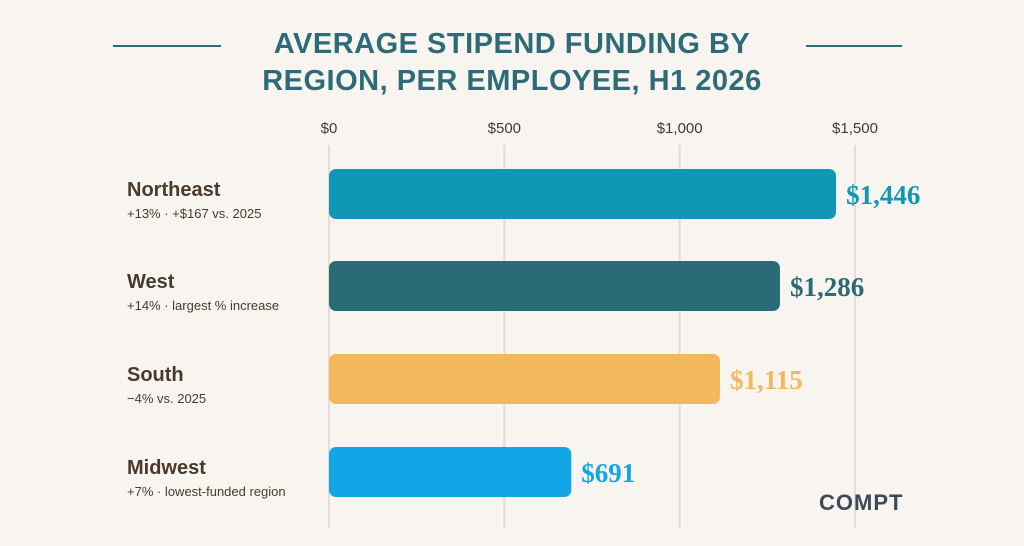  Describe the element at coordinates (554, 286) in the screenshot. I see `bar-west` at that location.